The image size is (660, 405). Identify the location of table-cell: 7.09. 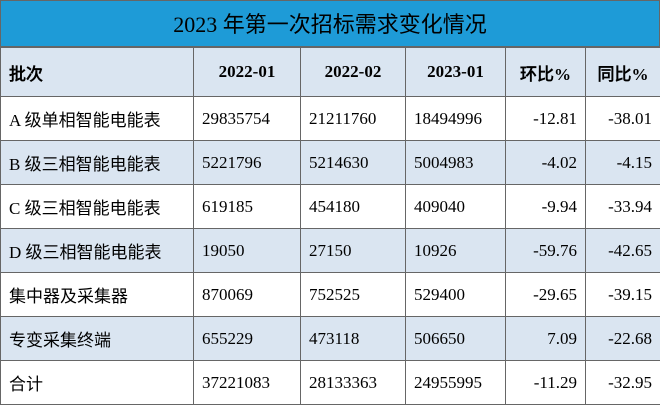
(546, 339).